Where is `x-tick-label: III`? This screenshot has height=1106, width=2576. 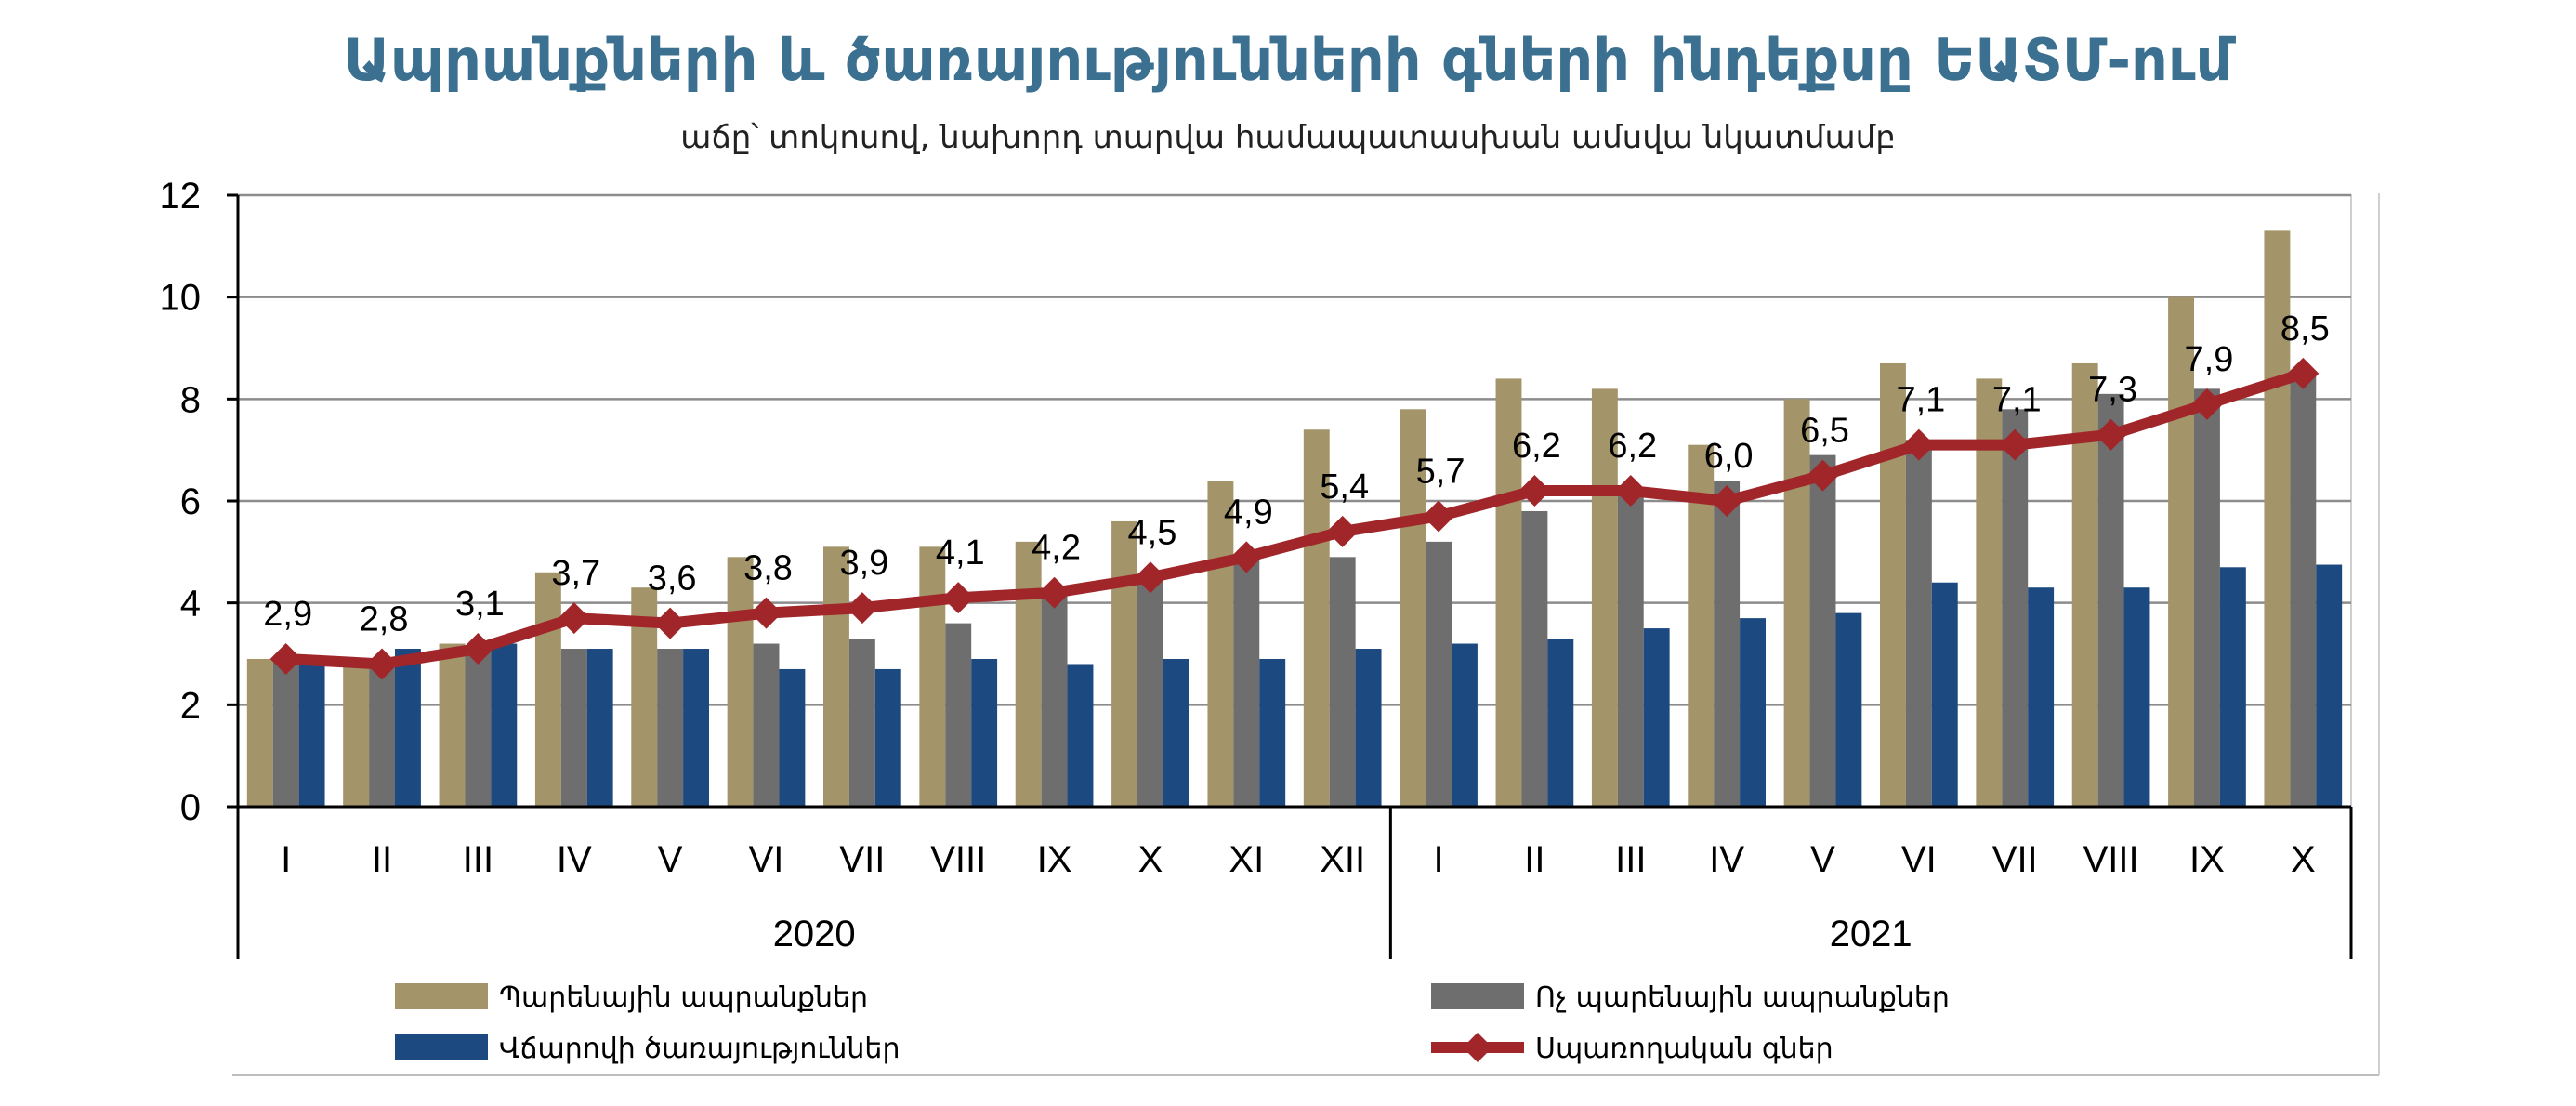 x-tick-label: III is located at coordinates (1630, 859).